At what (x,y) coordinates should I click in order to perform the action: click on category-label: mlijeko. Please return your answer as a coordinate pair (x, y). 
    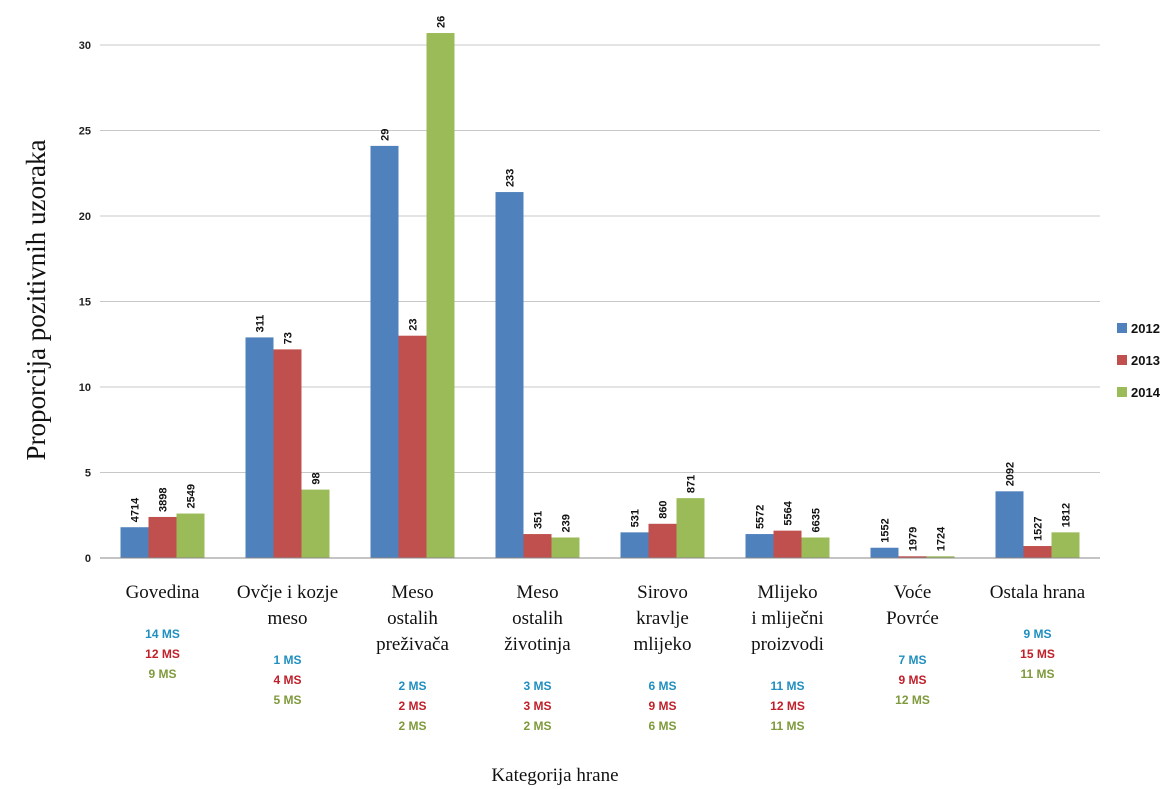
    Looking at the image, I should click on (662, 644).